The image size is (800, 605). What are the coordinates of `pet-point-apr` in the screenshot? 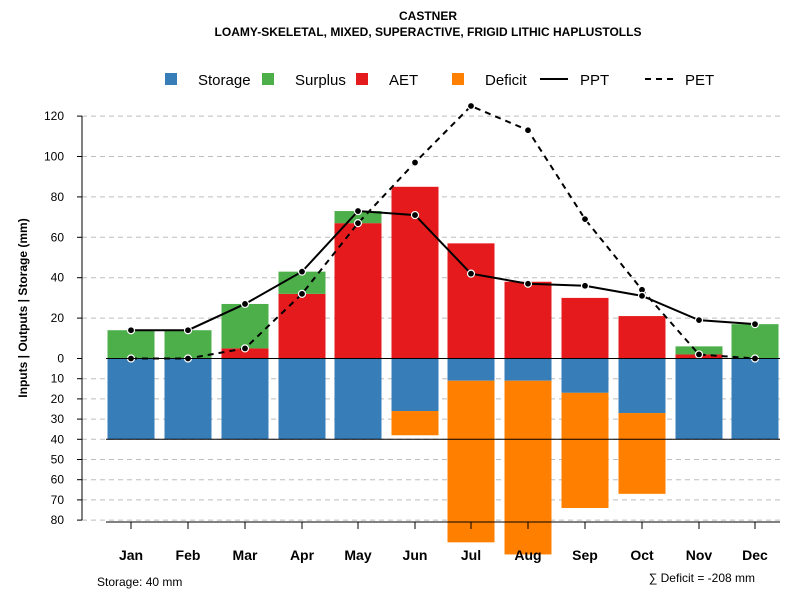 It's located at (302, 293).